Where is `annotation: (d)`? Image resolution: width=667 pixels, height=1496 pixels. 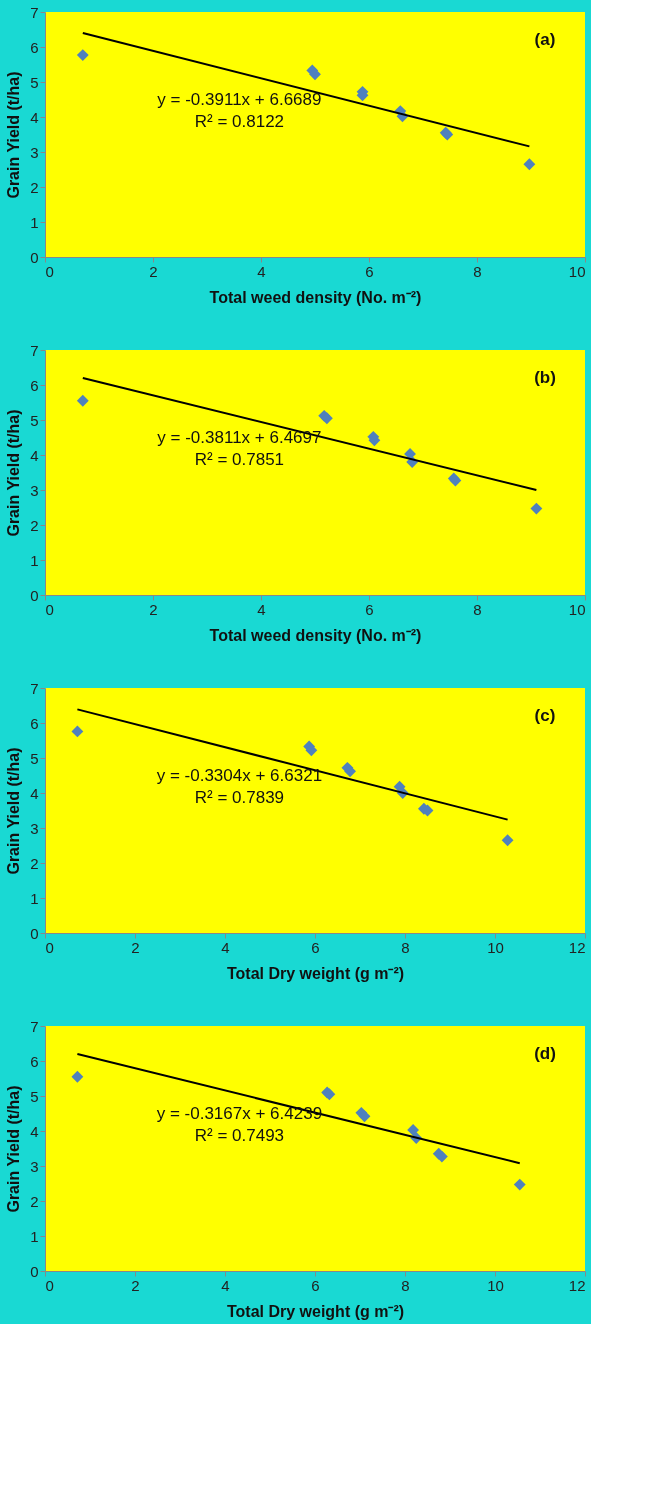
annotation: (d) is located at coordinates (545, 1053).